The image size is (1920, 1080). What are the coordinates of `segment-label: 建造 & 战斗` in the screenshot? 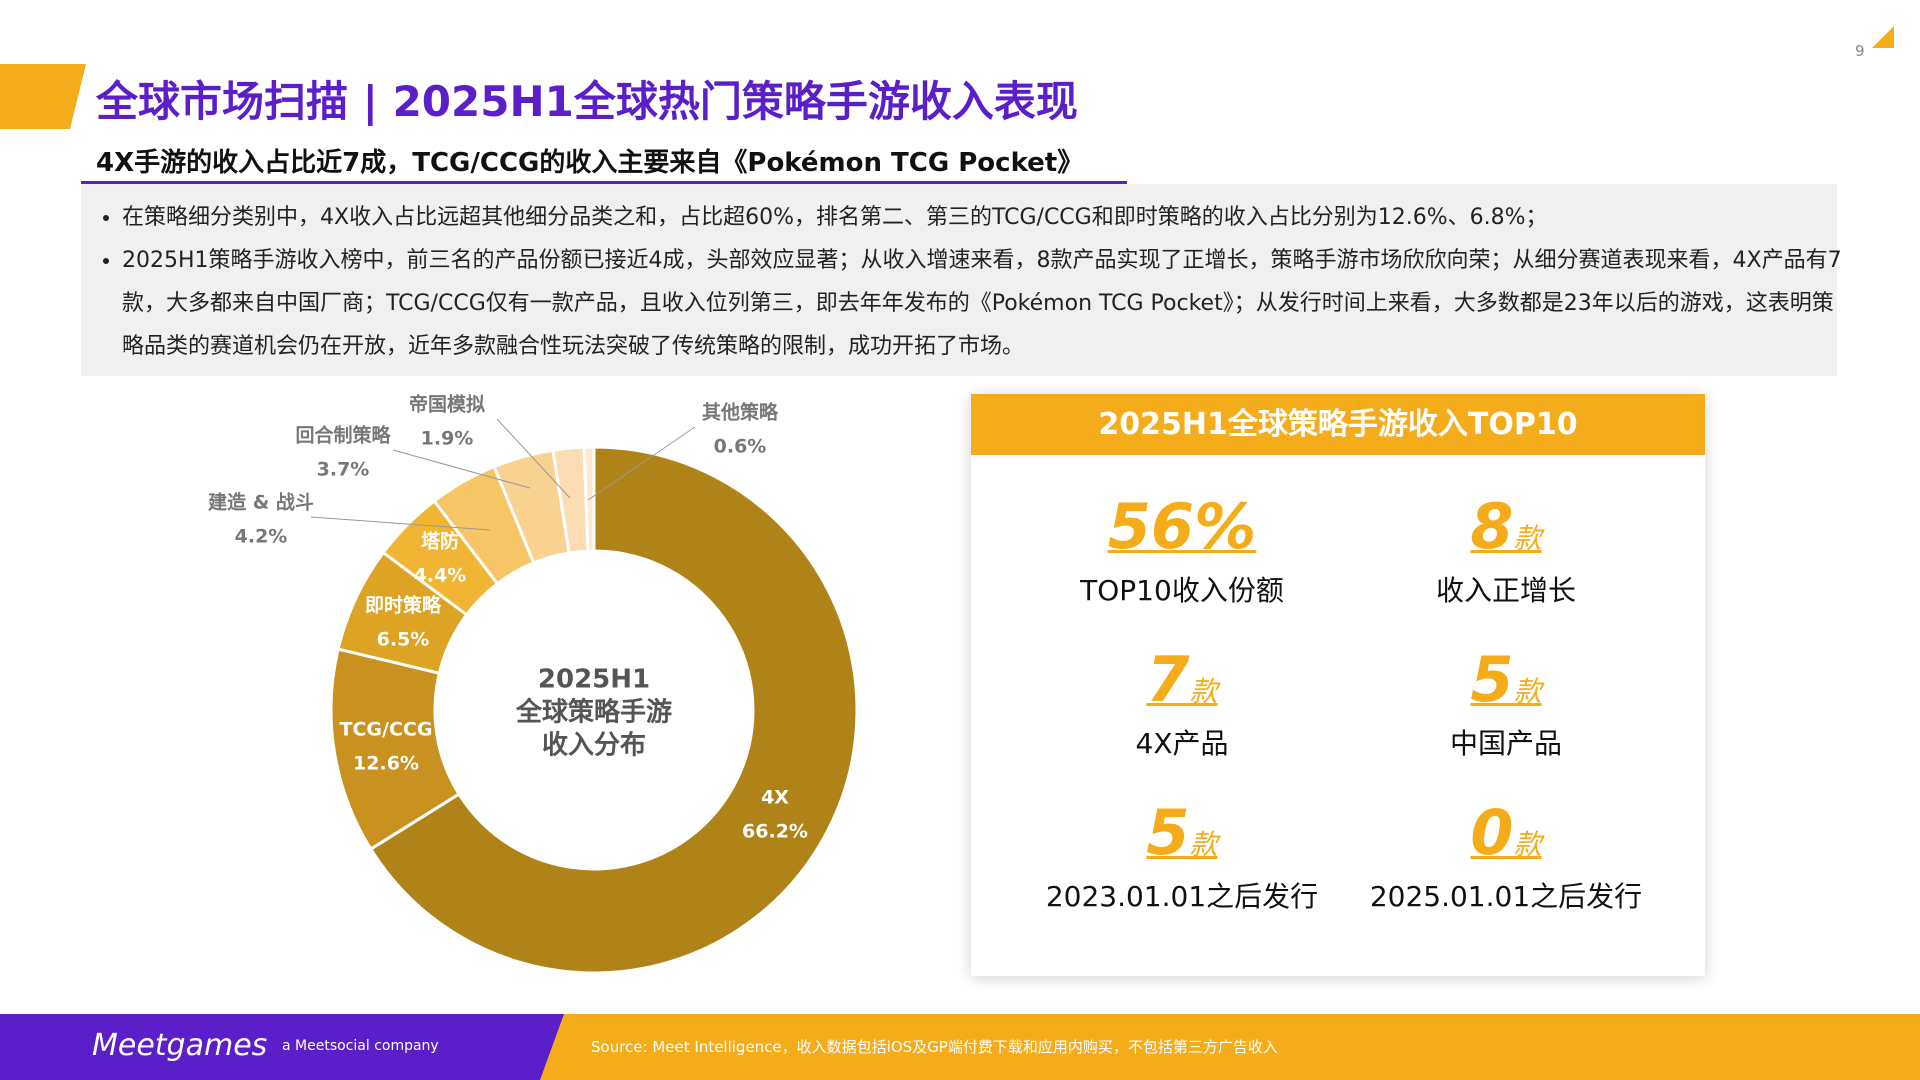 It's located at (261, 502).